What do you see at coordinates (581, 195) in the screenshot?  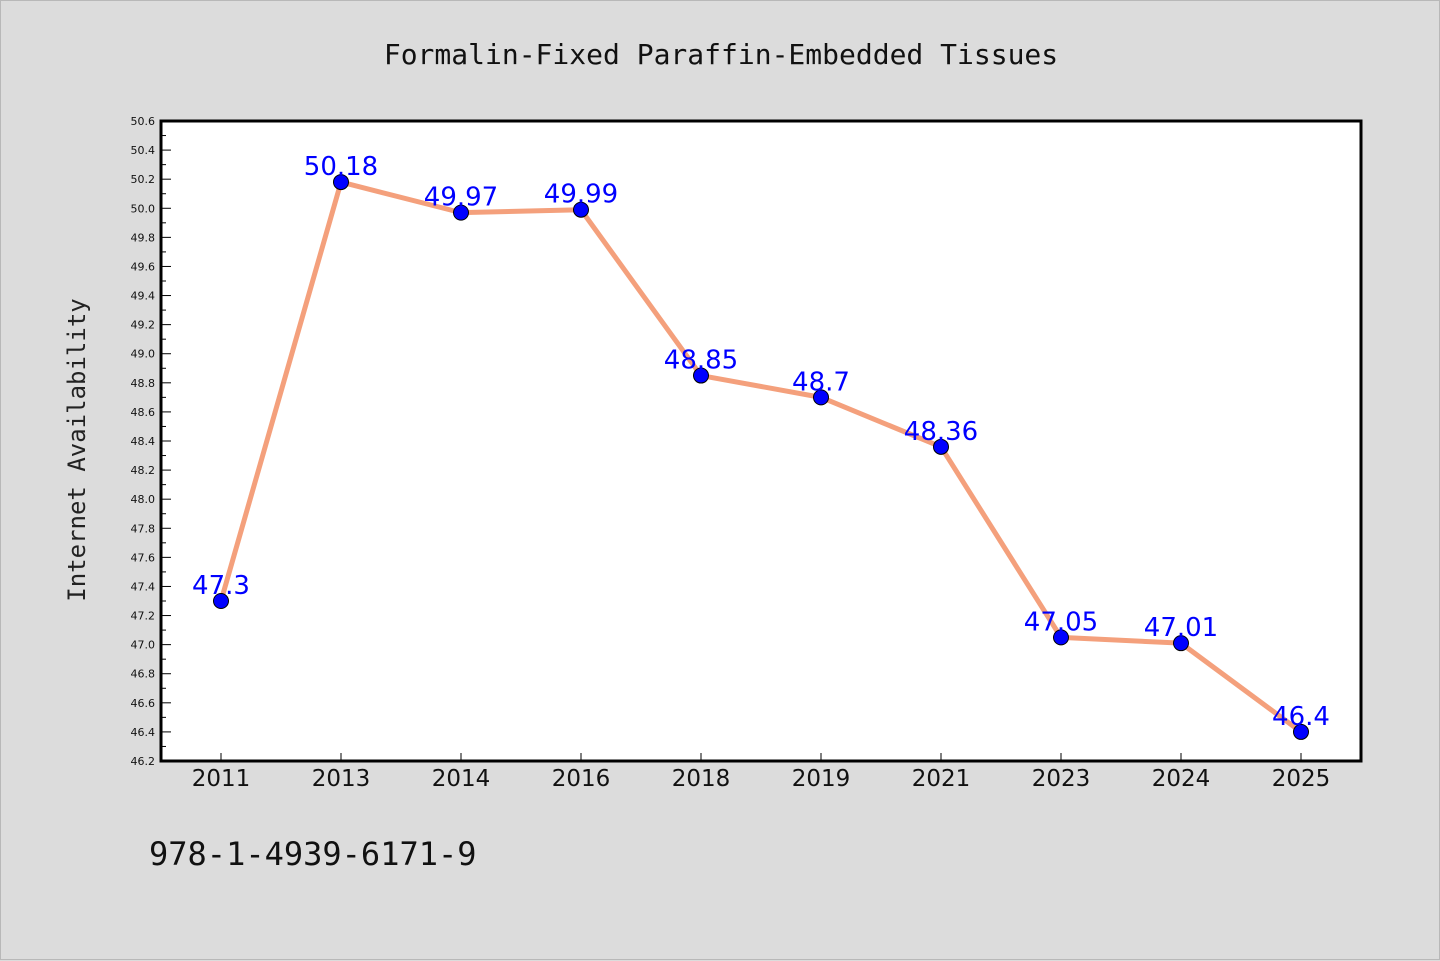 I see `data-label: 49.99` at bounding box center [581, 195].